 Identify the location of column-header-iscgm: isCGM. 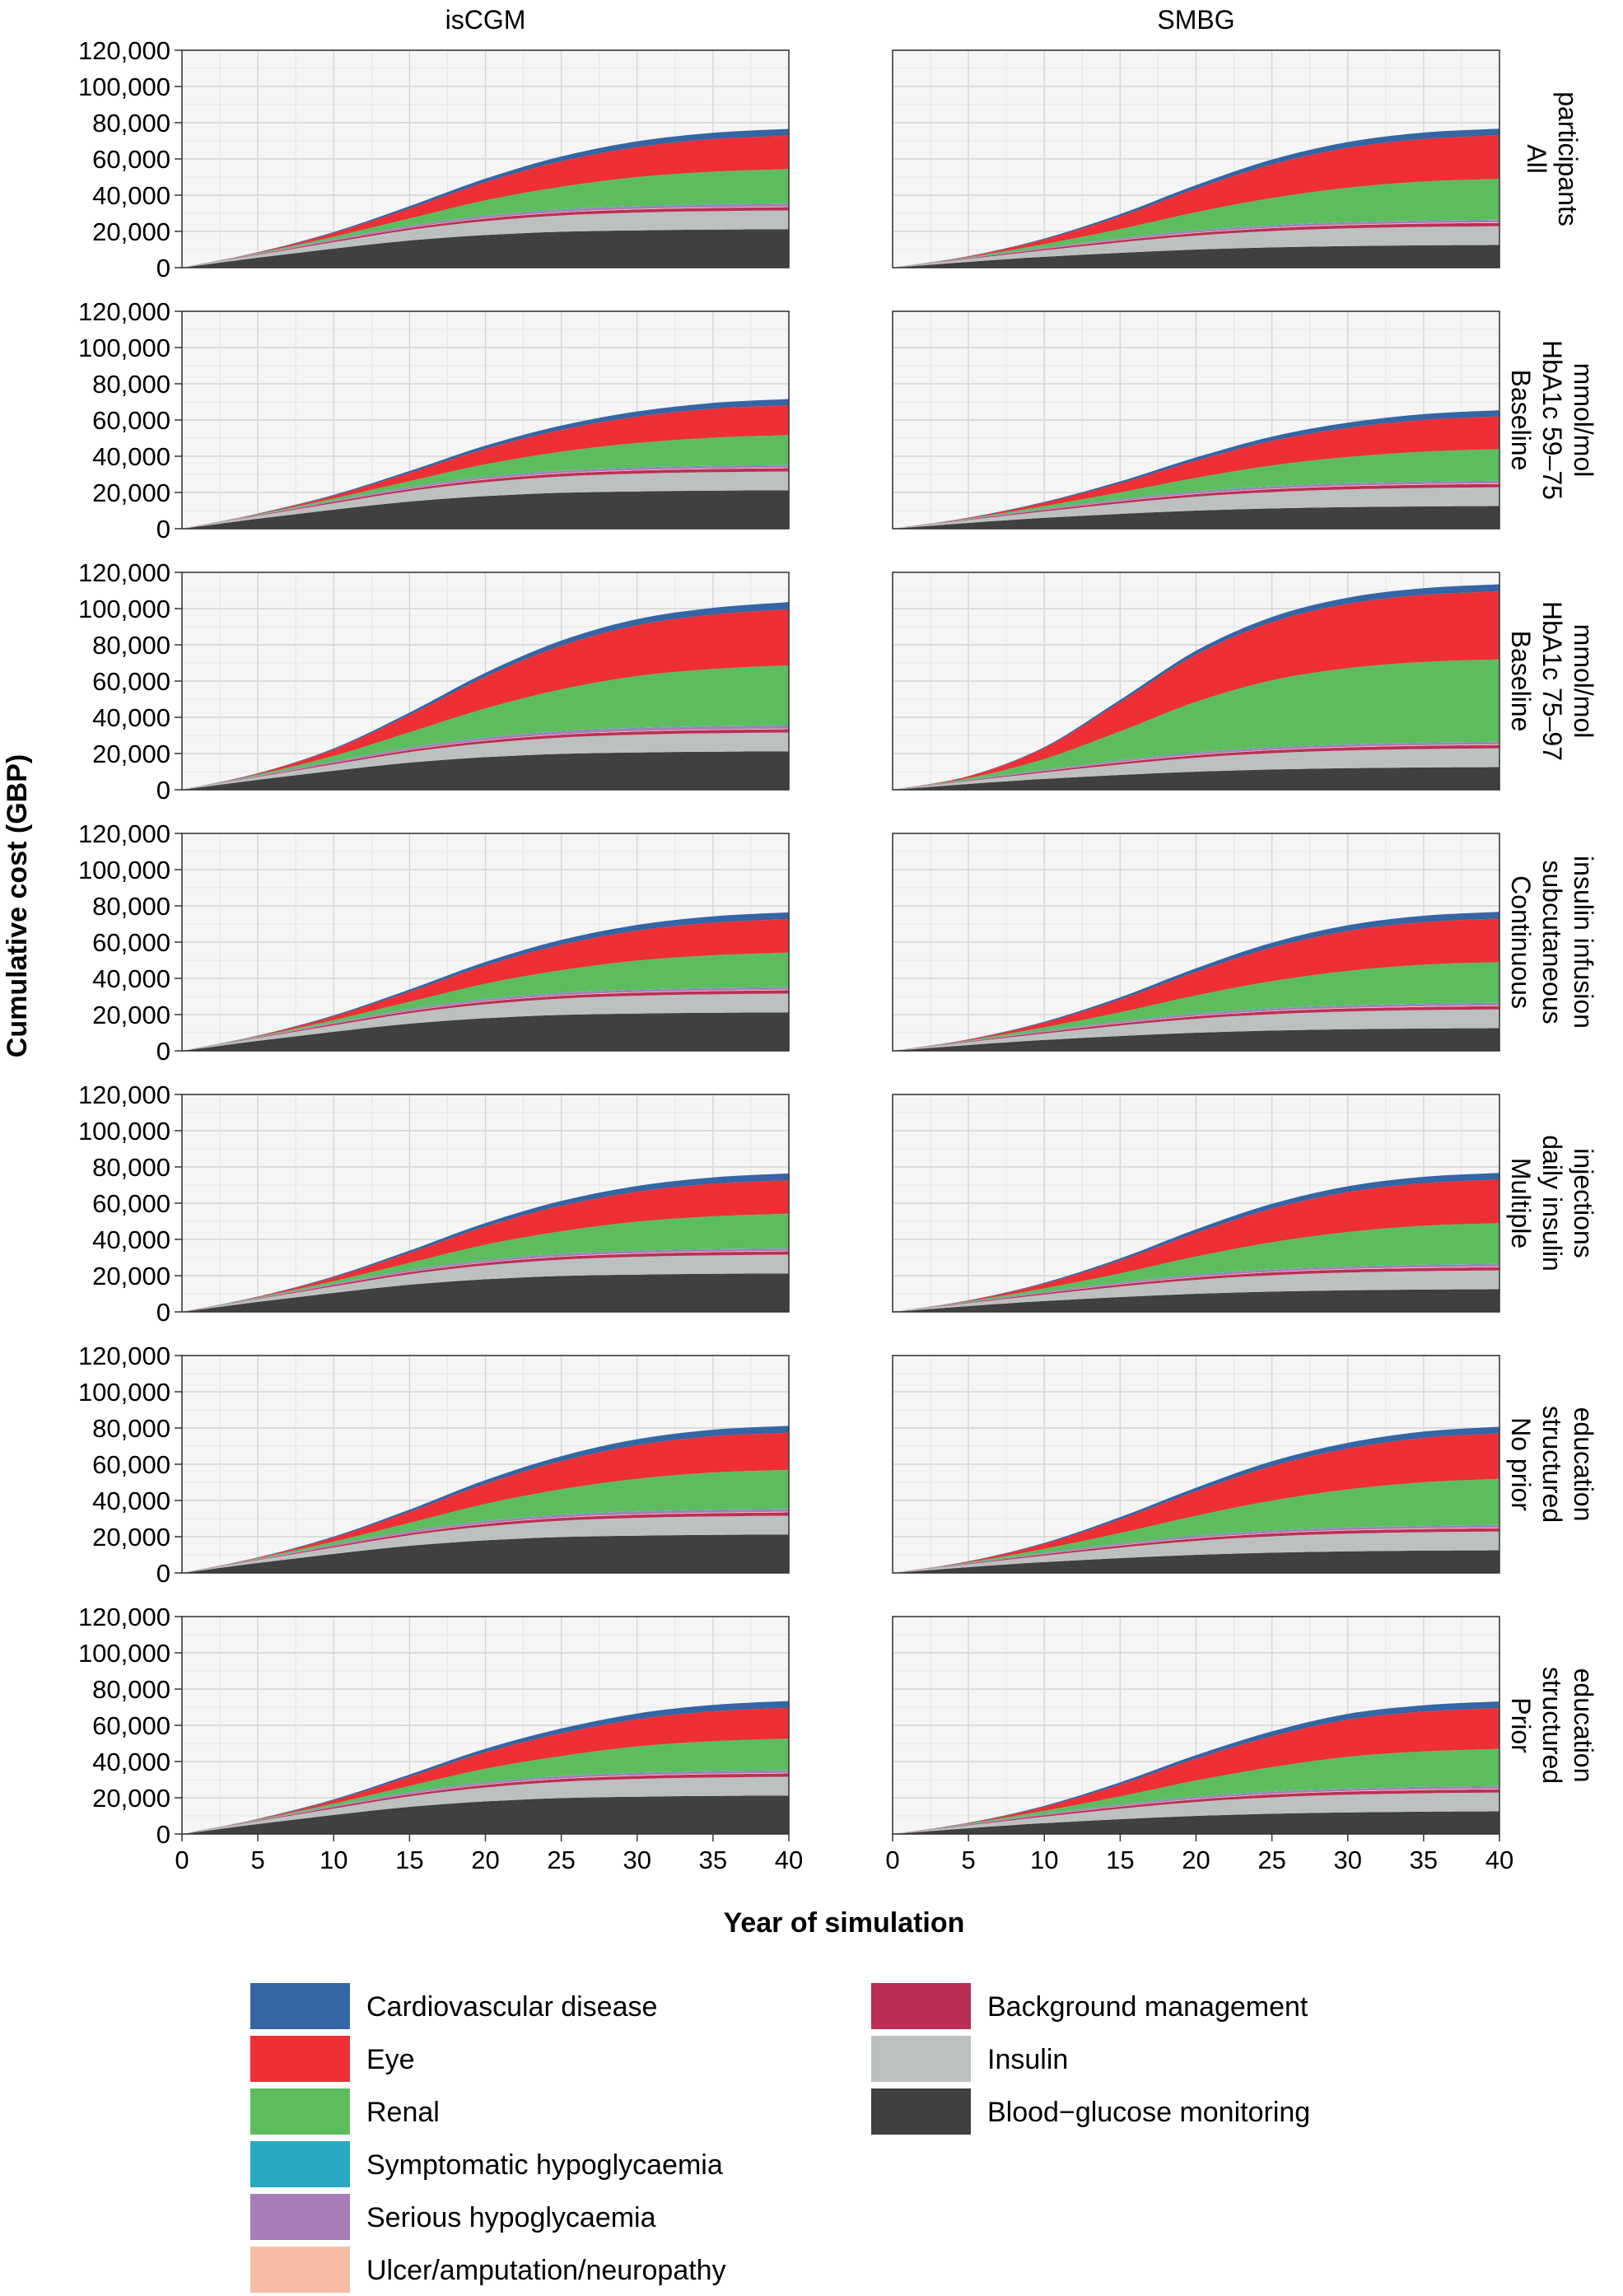
(486, 20).